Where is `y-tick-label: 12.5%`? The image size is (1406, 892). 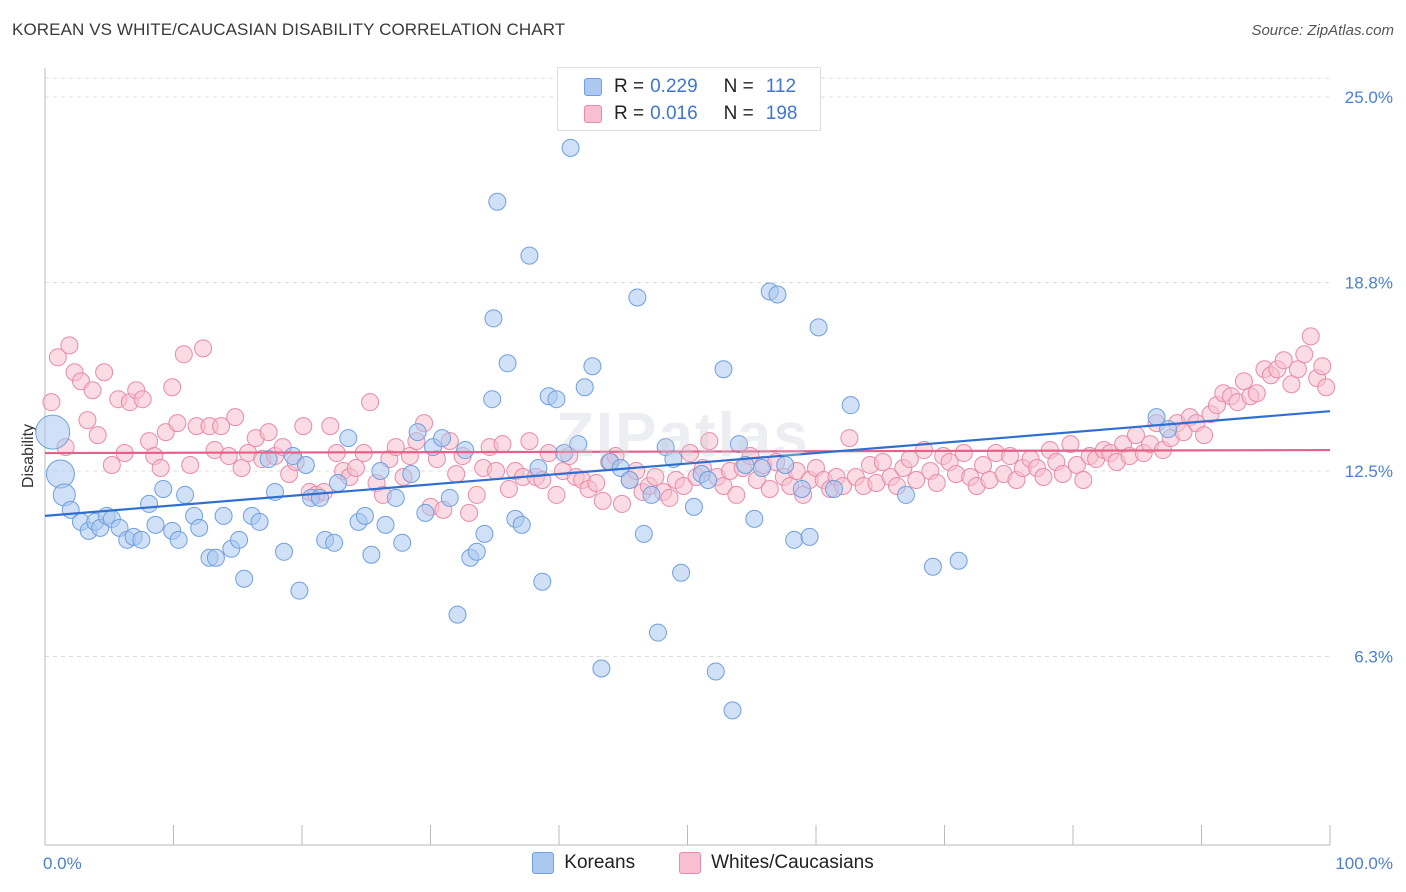 y-tick-label: 12.5% is located at coordinates (1369, 471).